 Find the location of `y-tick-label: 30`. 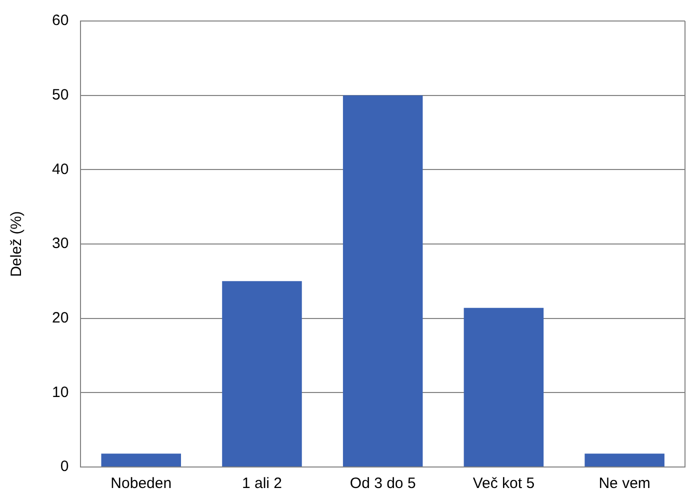

y-tick-label: 30 is located at coordinates (60, 243).